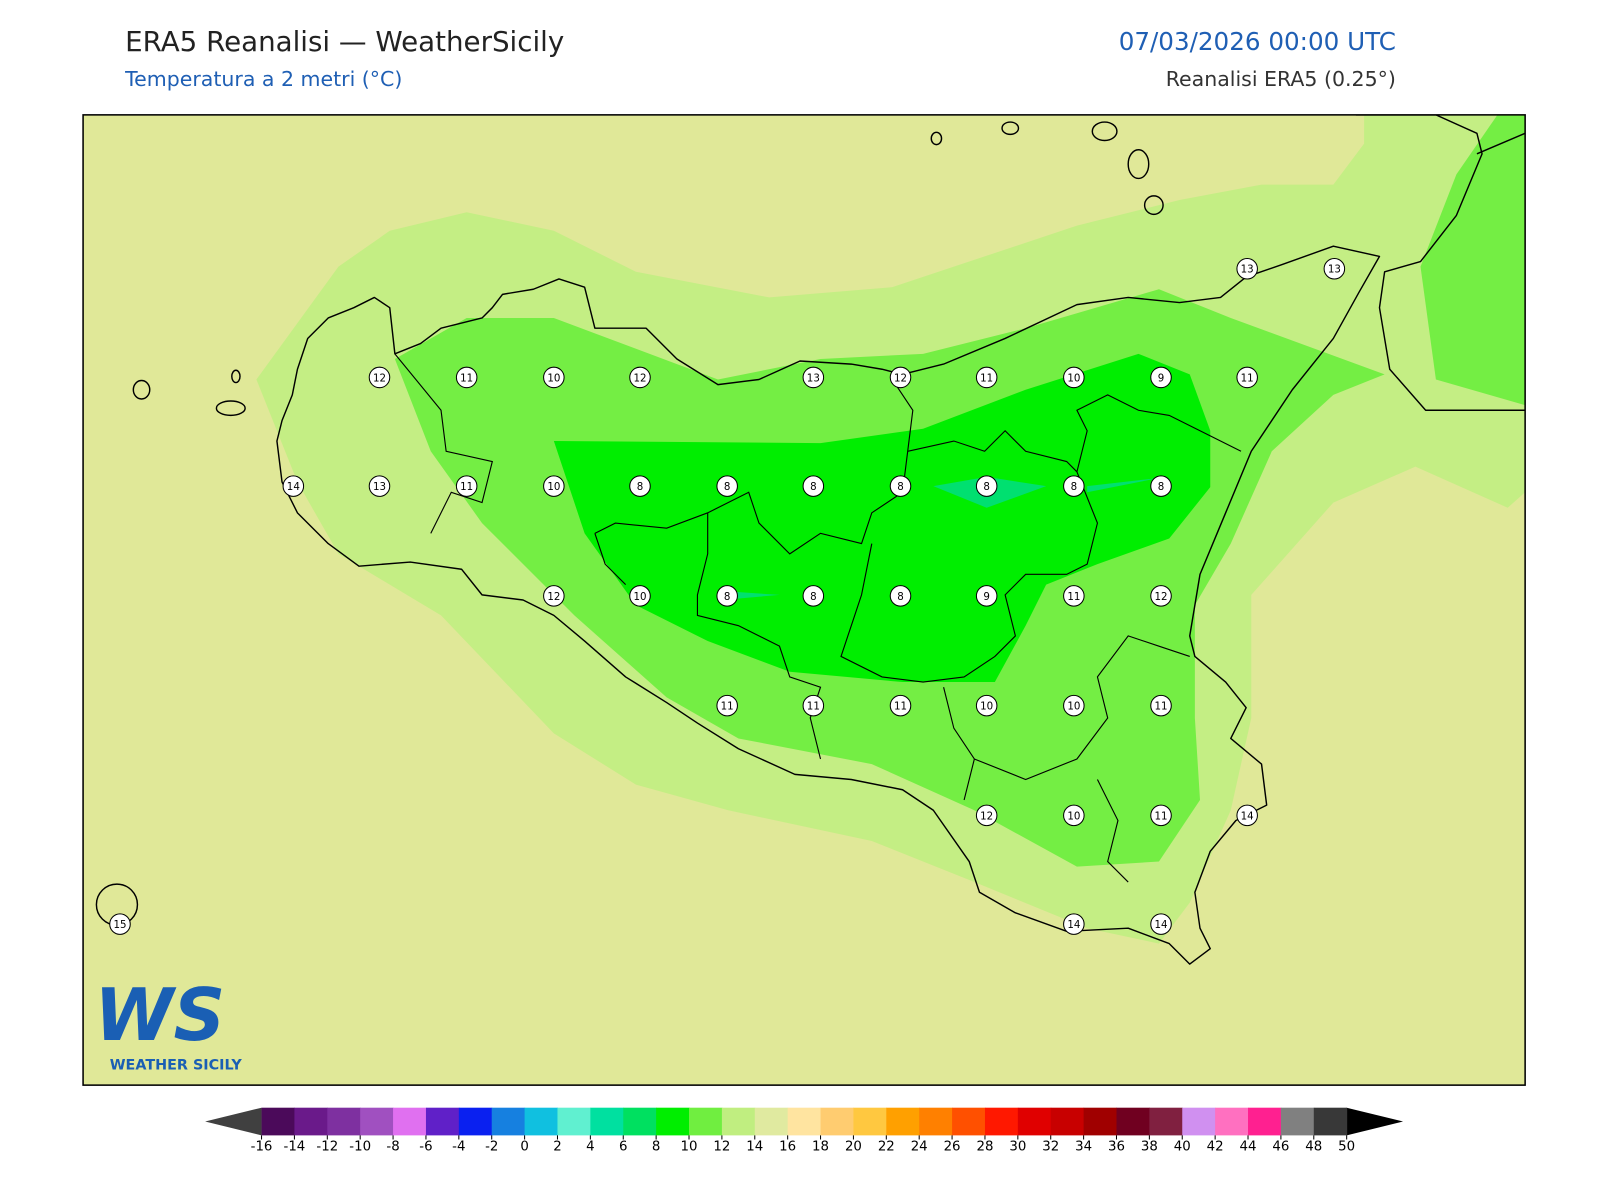  Describe the element at coordinates (491, 1147) in the screenshot. I see `colorbar-tick-label: -2` at that location.